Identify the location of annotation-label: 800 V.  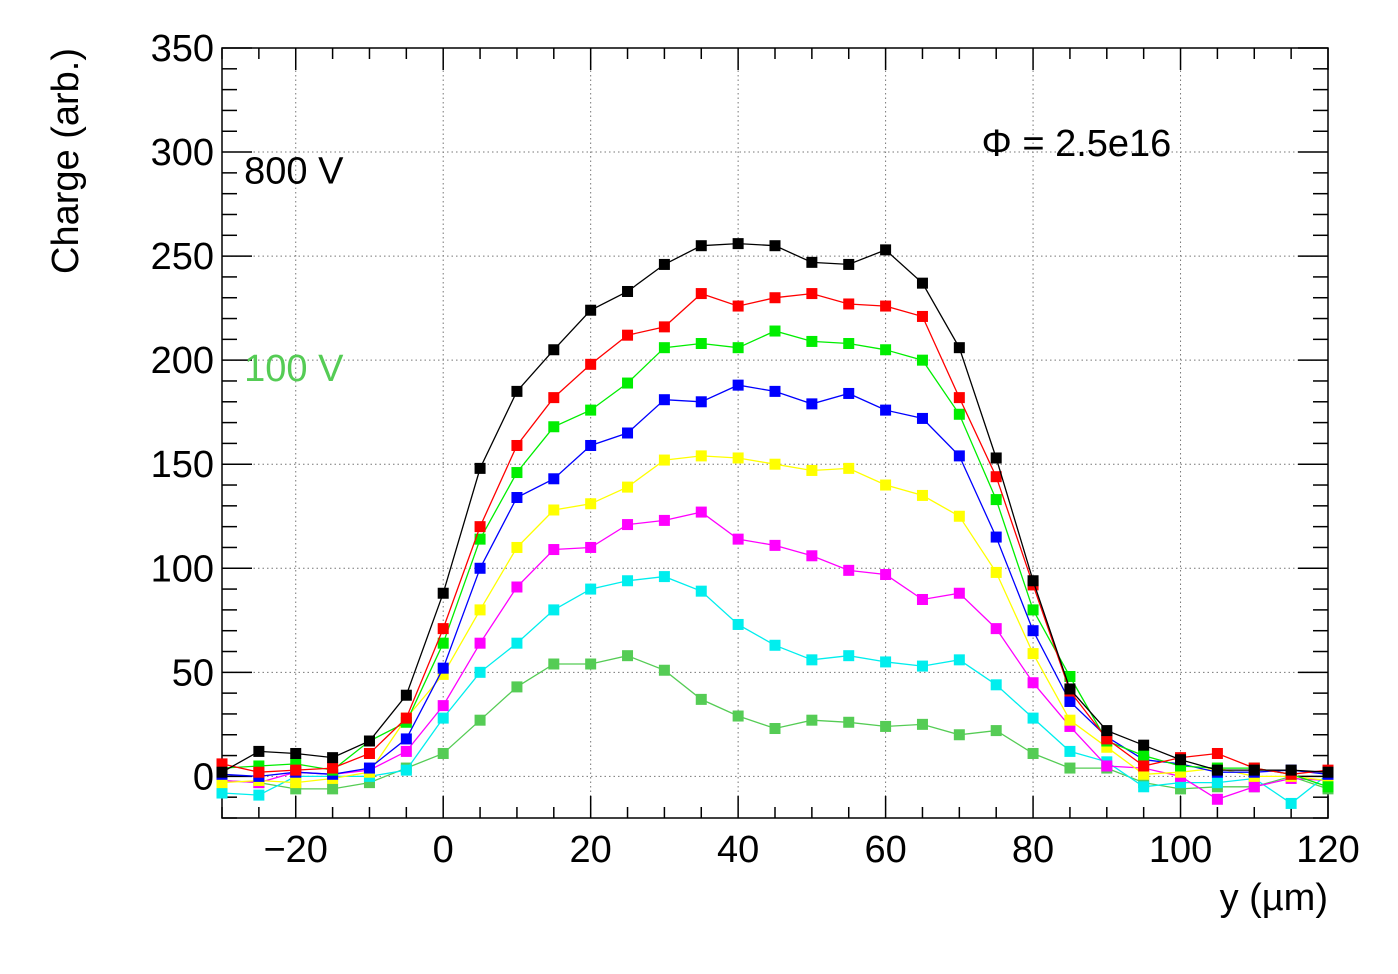
(294, 171).